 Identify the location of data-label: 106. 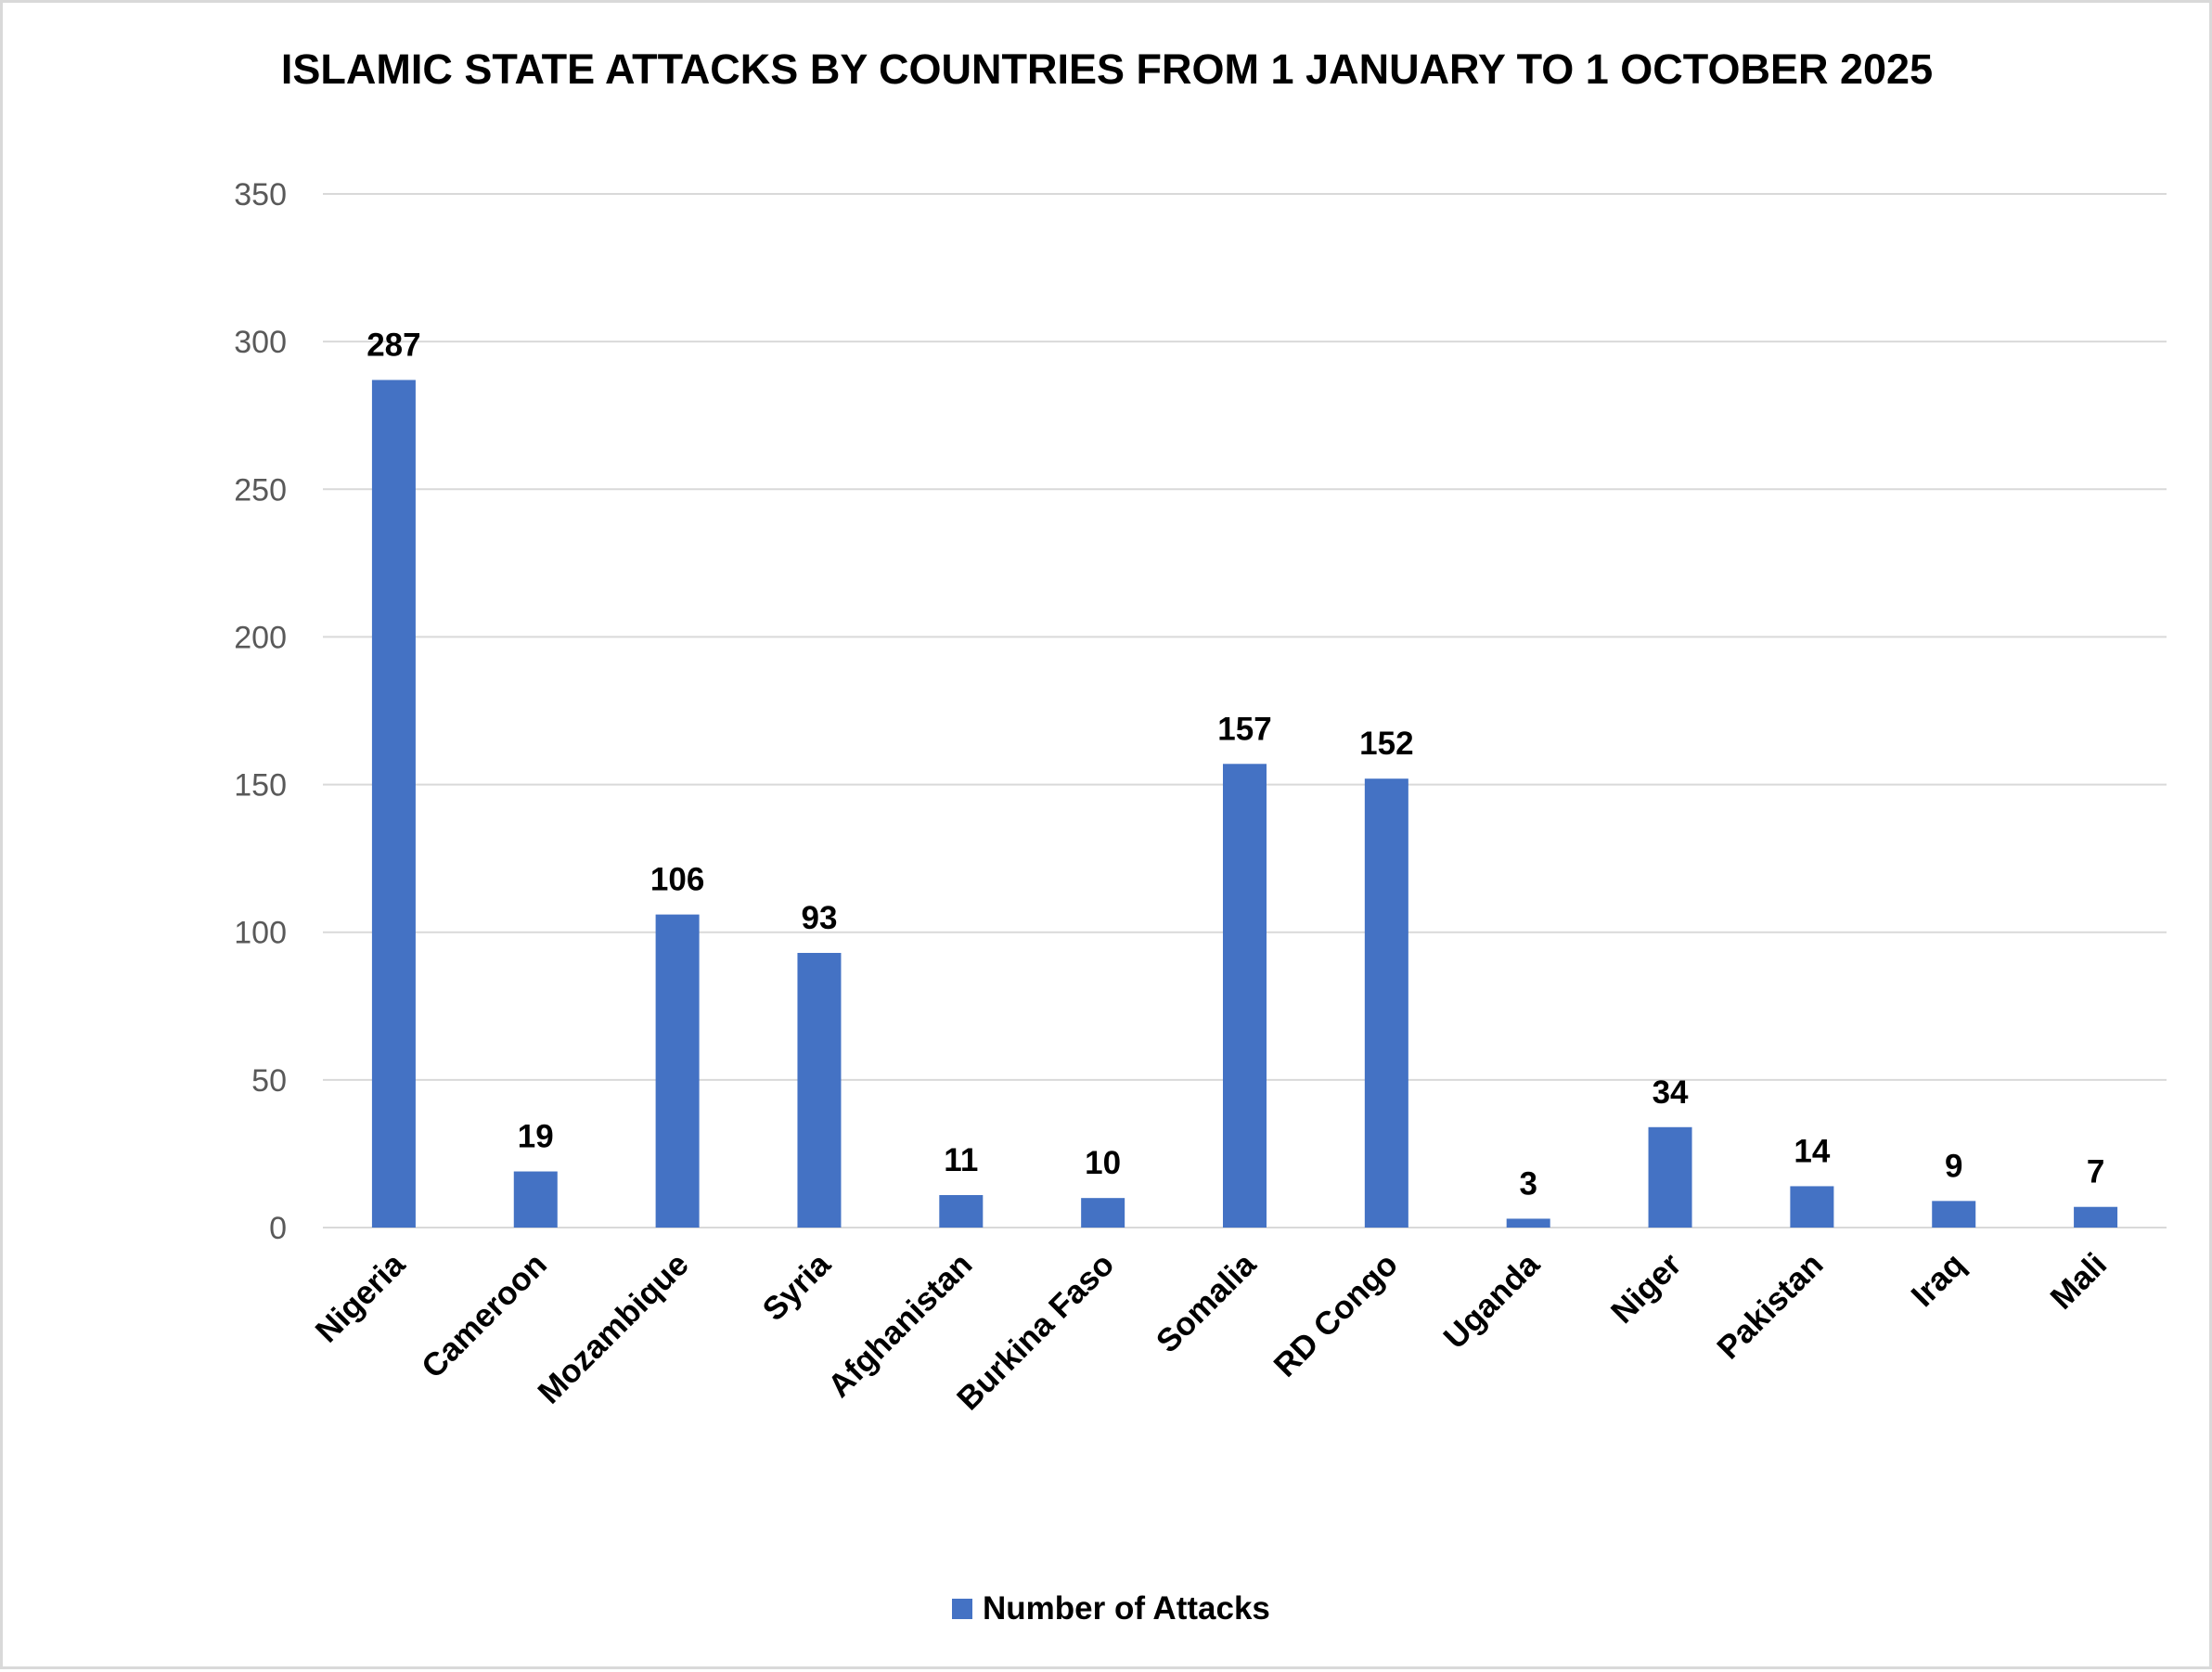
(677, 880).